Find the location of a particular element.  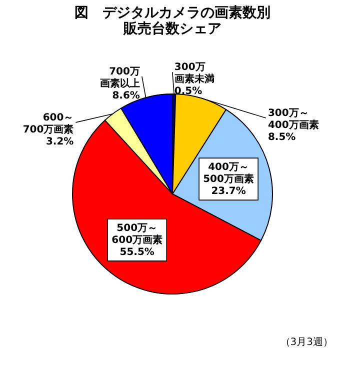

data-label: 3.2% is located at coordinates (60, 142).